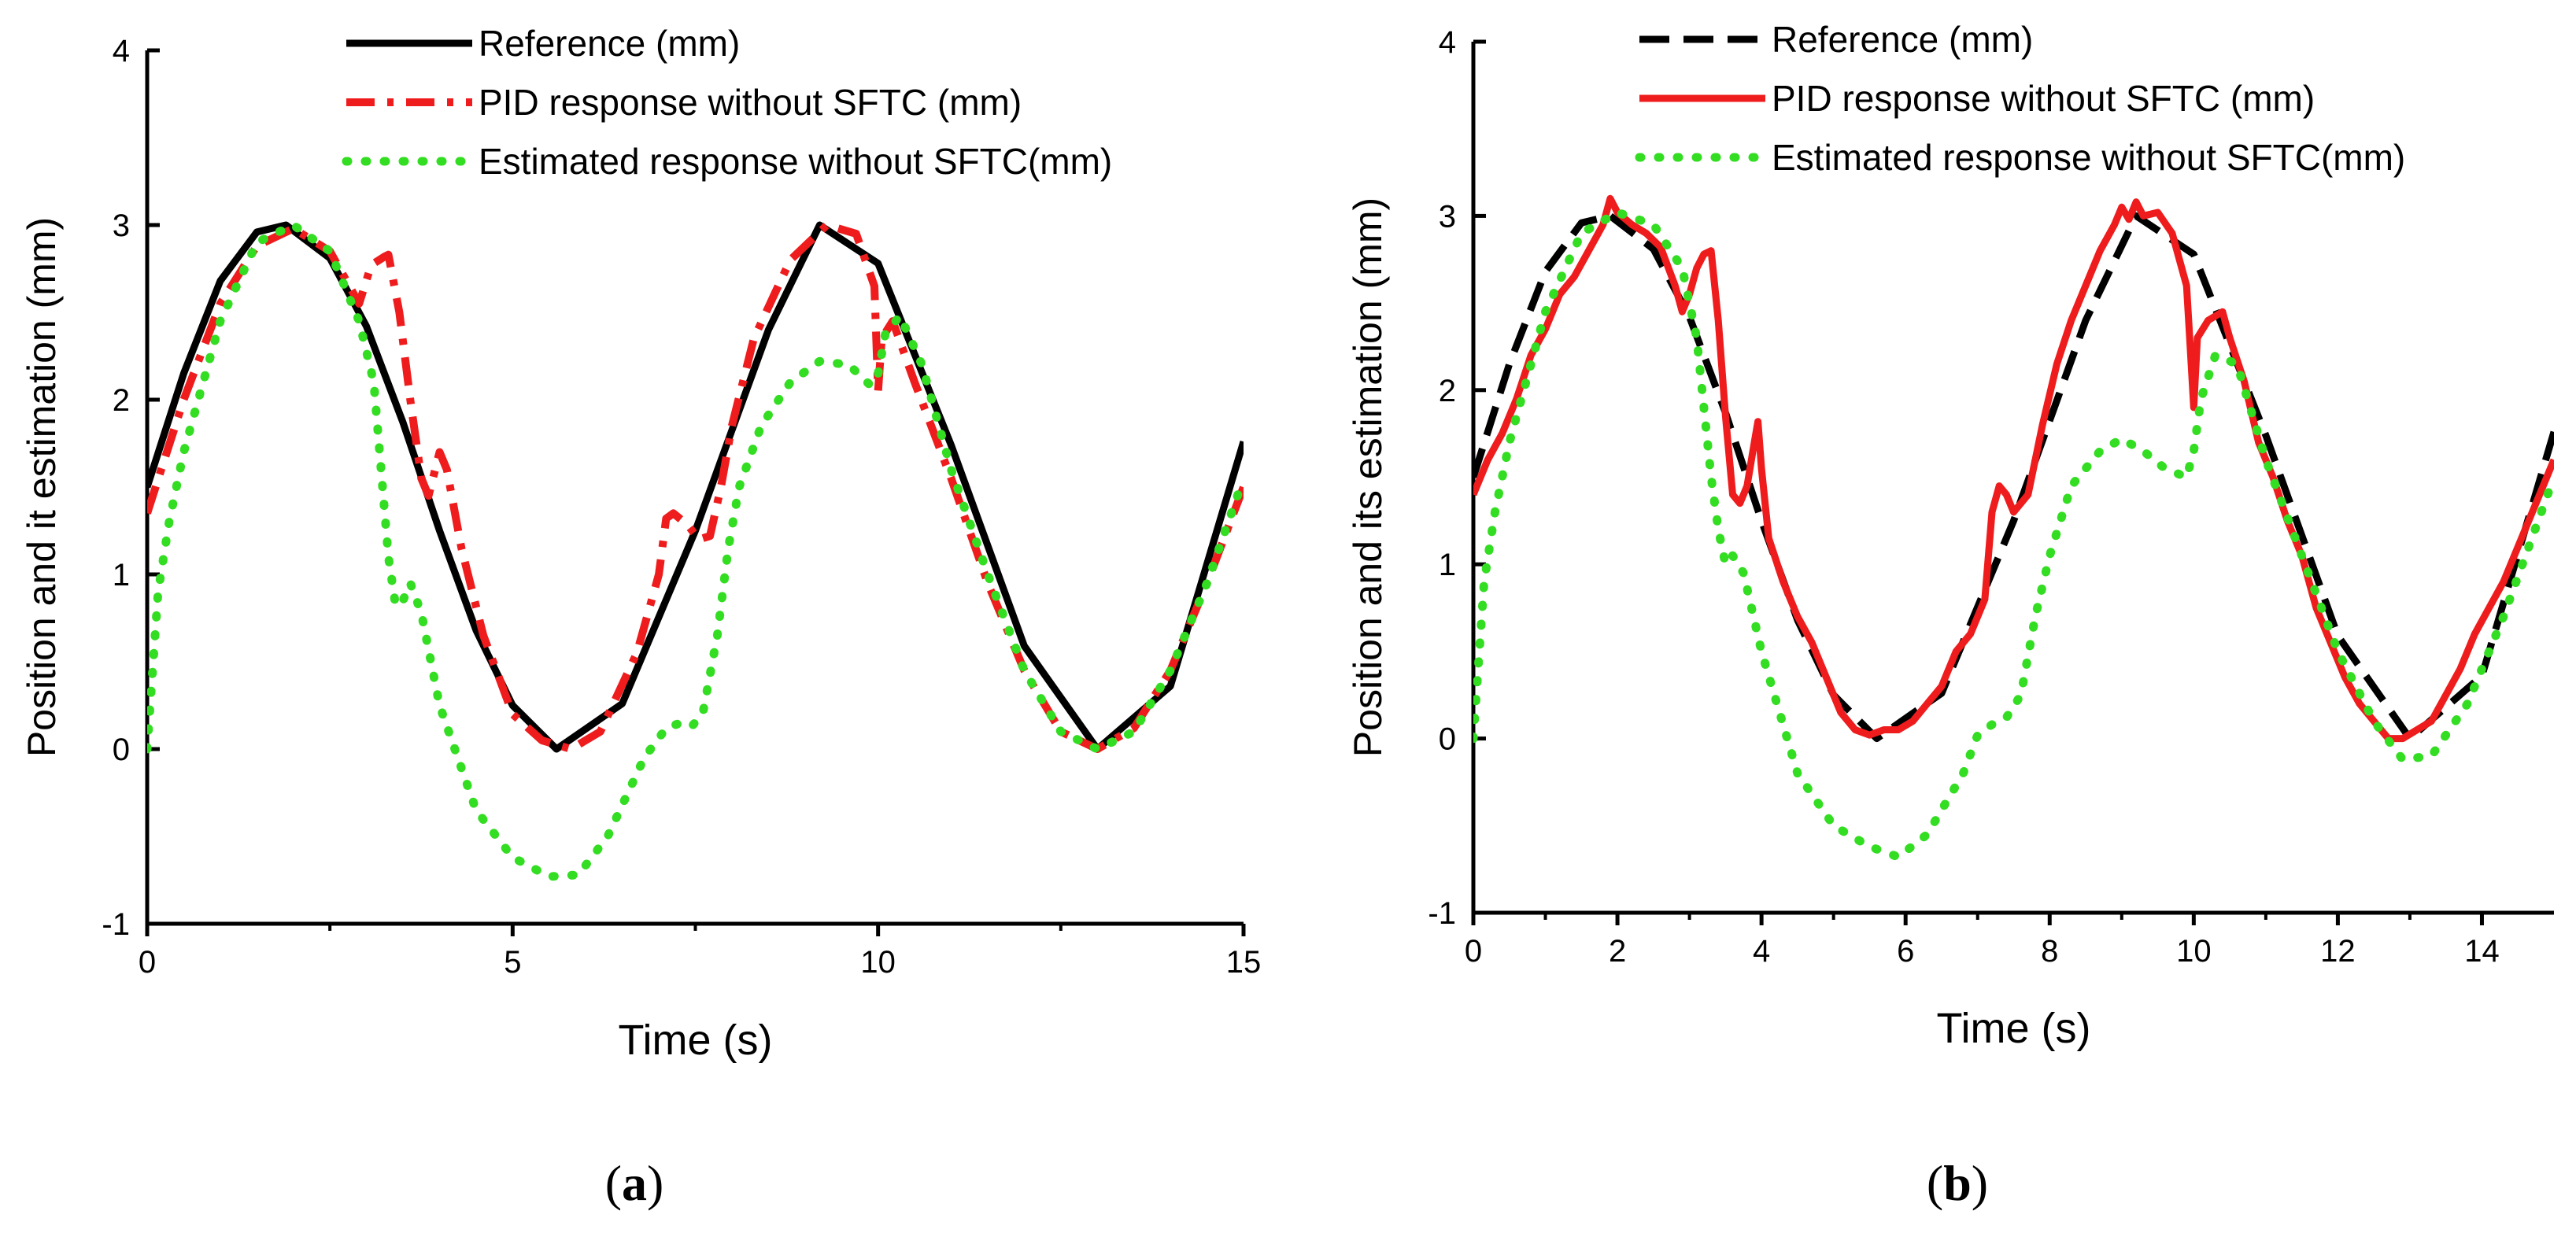 The height and width of the screenshot is (1255, 2576). I want to click on y-axis-title: Position and it estimation (mm), so click(42, 487).